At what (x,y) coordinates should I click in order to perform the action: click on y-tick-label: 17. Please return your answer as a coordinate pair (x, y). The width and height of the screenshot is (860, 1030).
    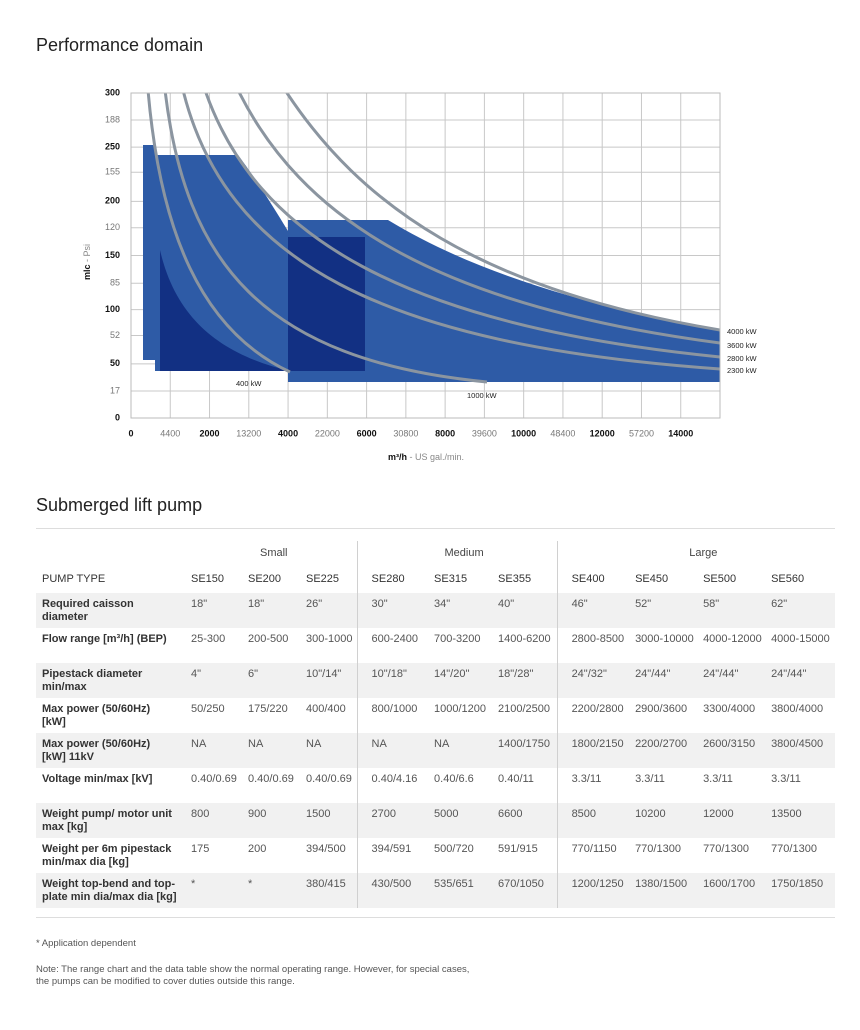
    Looking at the image, I should click on (115, 390).